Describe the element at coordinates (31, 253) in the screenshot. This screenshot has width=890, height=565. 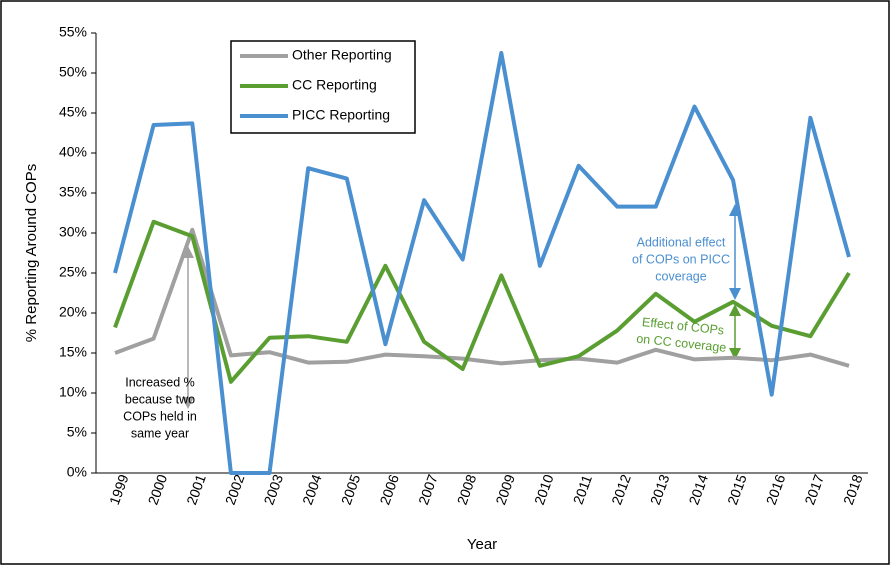
I see `y-axis-label: % Reporting Around COPs` at that location.